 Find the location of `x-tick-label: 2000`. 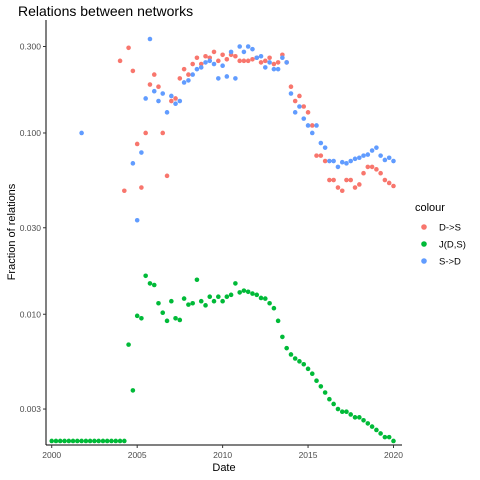

x-tick-label: 2000 is located at coordinates (51, 455).